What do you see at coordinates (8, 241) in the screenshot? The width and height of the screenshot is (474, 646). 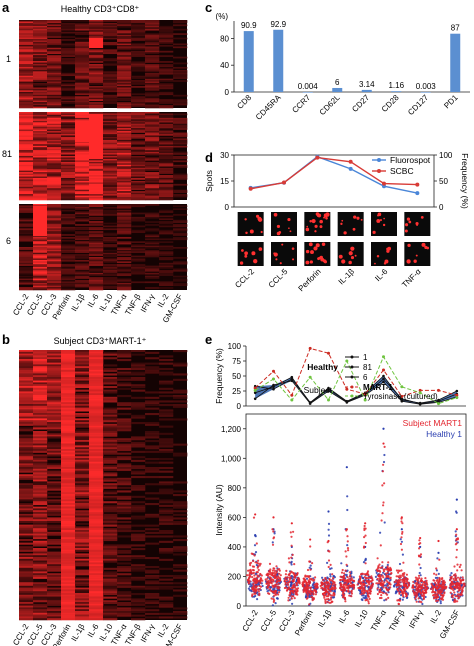 I see `heatmap-a-row-label-6: 6` at bounding box center [8, 241].